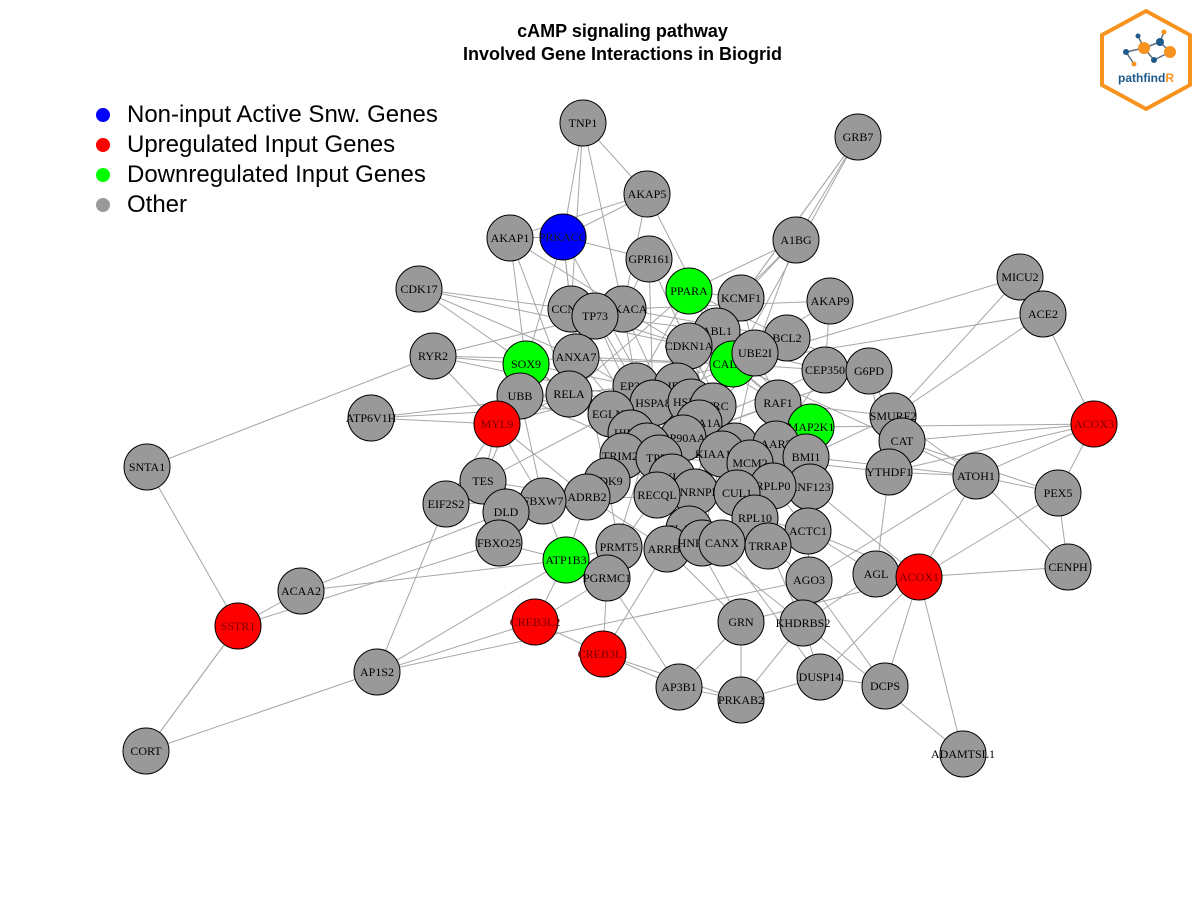 The image size is (1200, 900). I want to click on gene-node-fbxw7: FBXW7, so click(543, 501).